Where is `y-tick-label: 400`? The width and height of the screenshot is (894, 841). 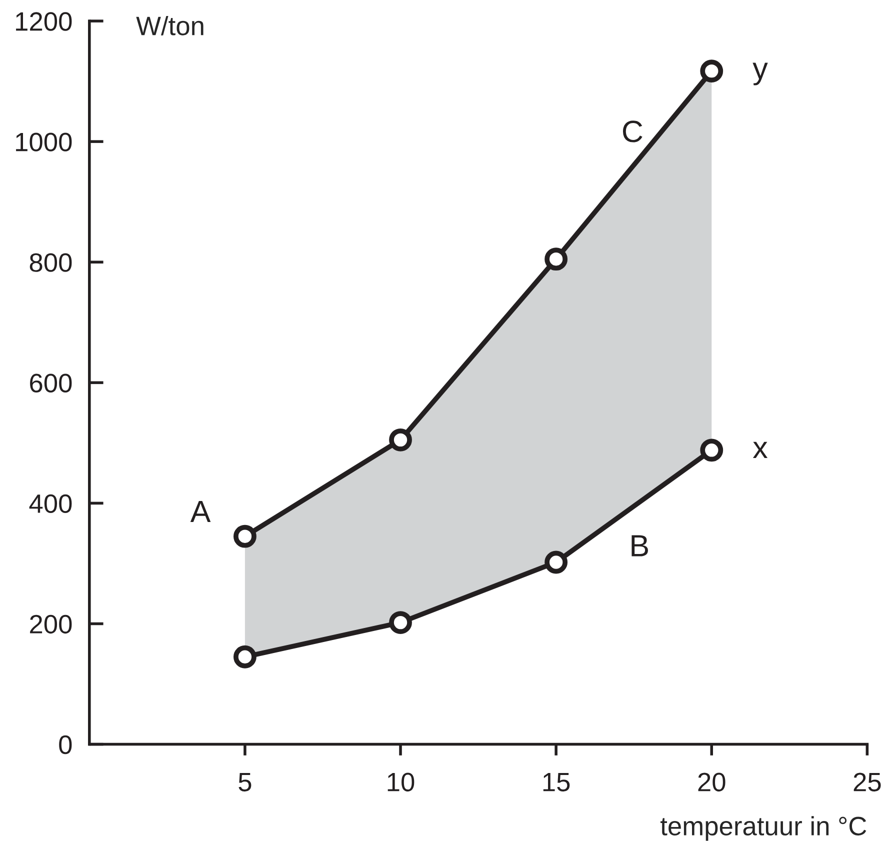
y-tick-label: 400 is located at coordinates (50, 504).